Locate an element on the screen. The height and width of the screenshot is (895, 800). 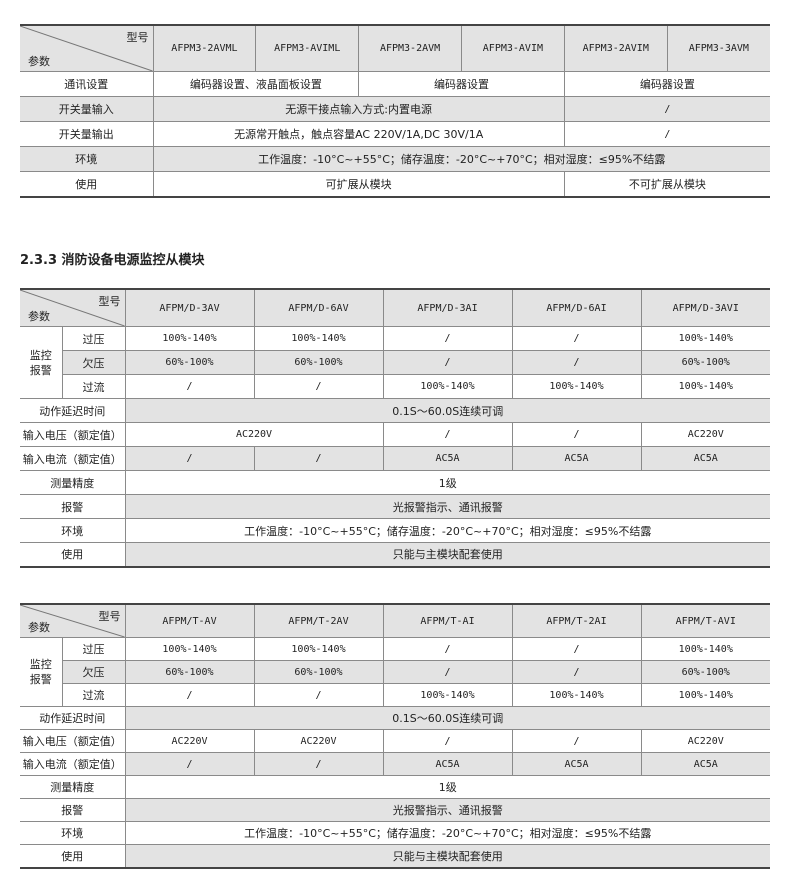
table-row: 开关量输出 无源常开触点，触点容量AC 220V/1A,DC 30V/1A / is located at coordinates (395, 134).